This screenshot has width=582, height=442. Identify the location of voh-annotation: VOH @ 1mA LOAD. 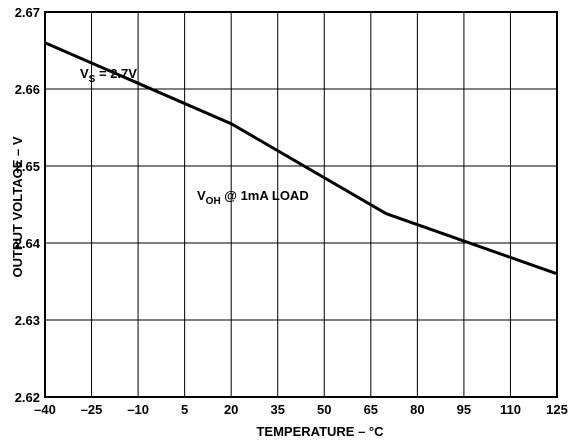
(253, 197).